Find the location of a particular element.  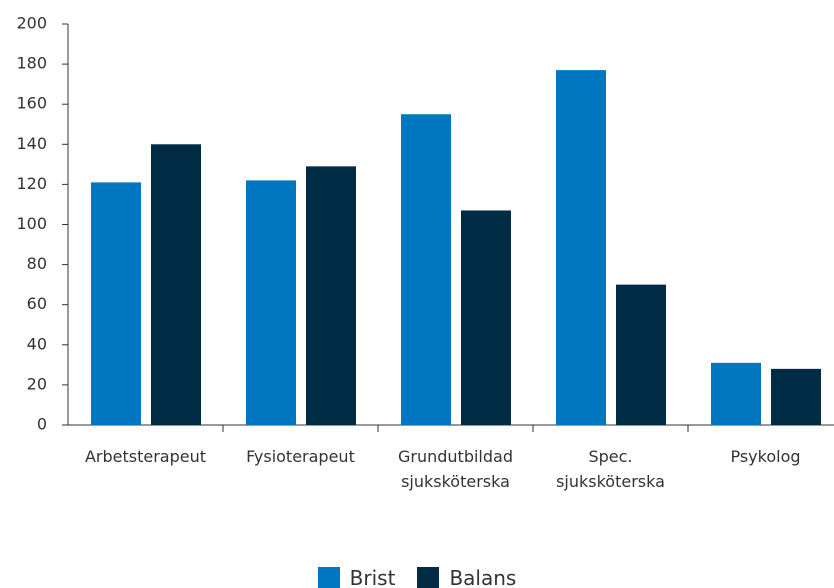

y-tick-label: 120 is located at coordinates (31, 183).